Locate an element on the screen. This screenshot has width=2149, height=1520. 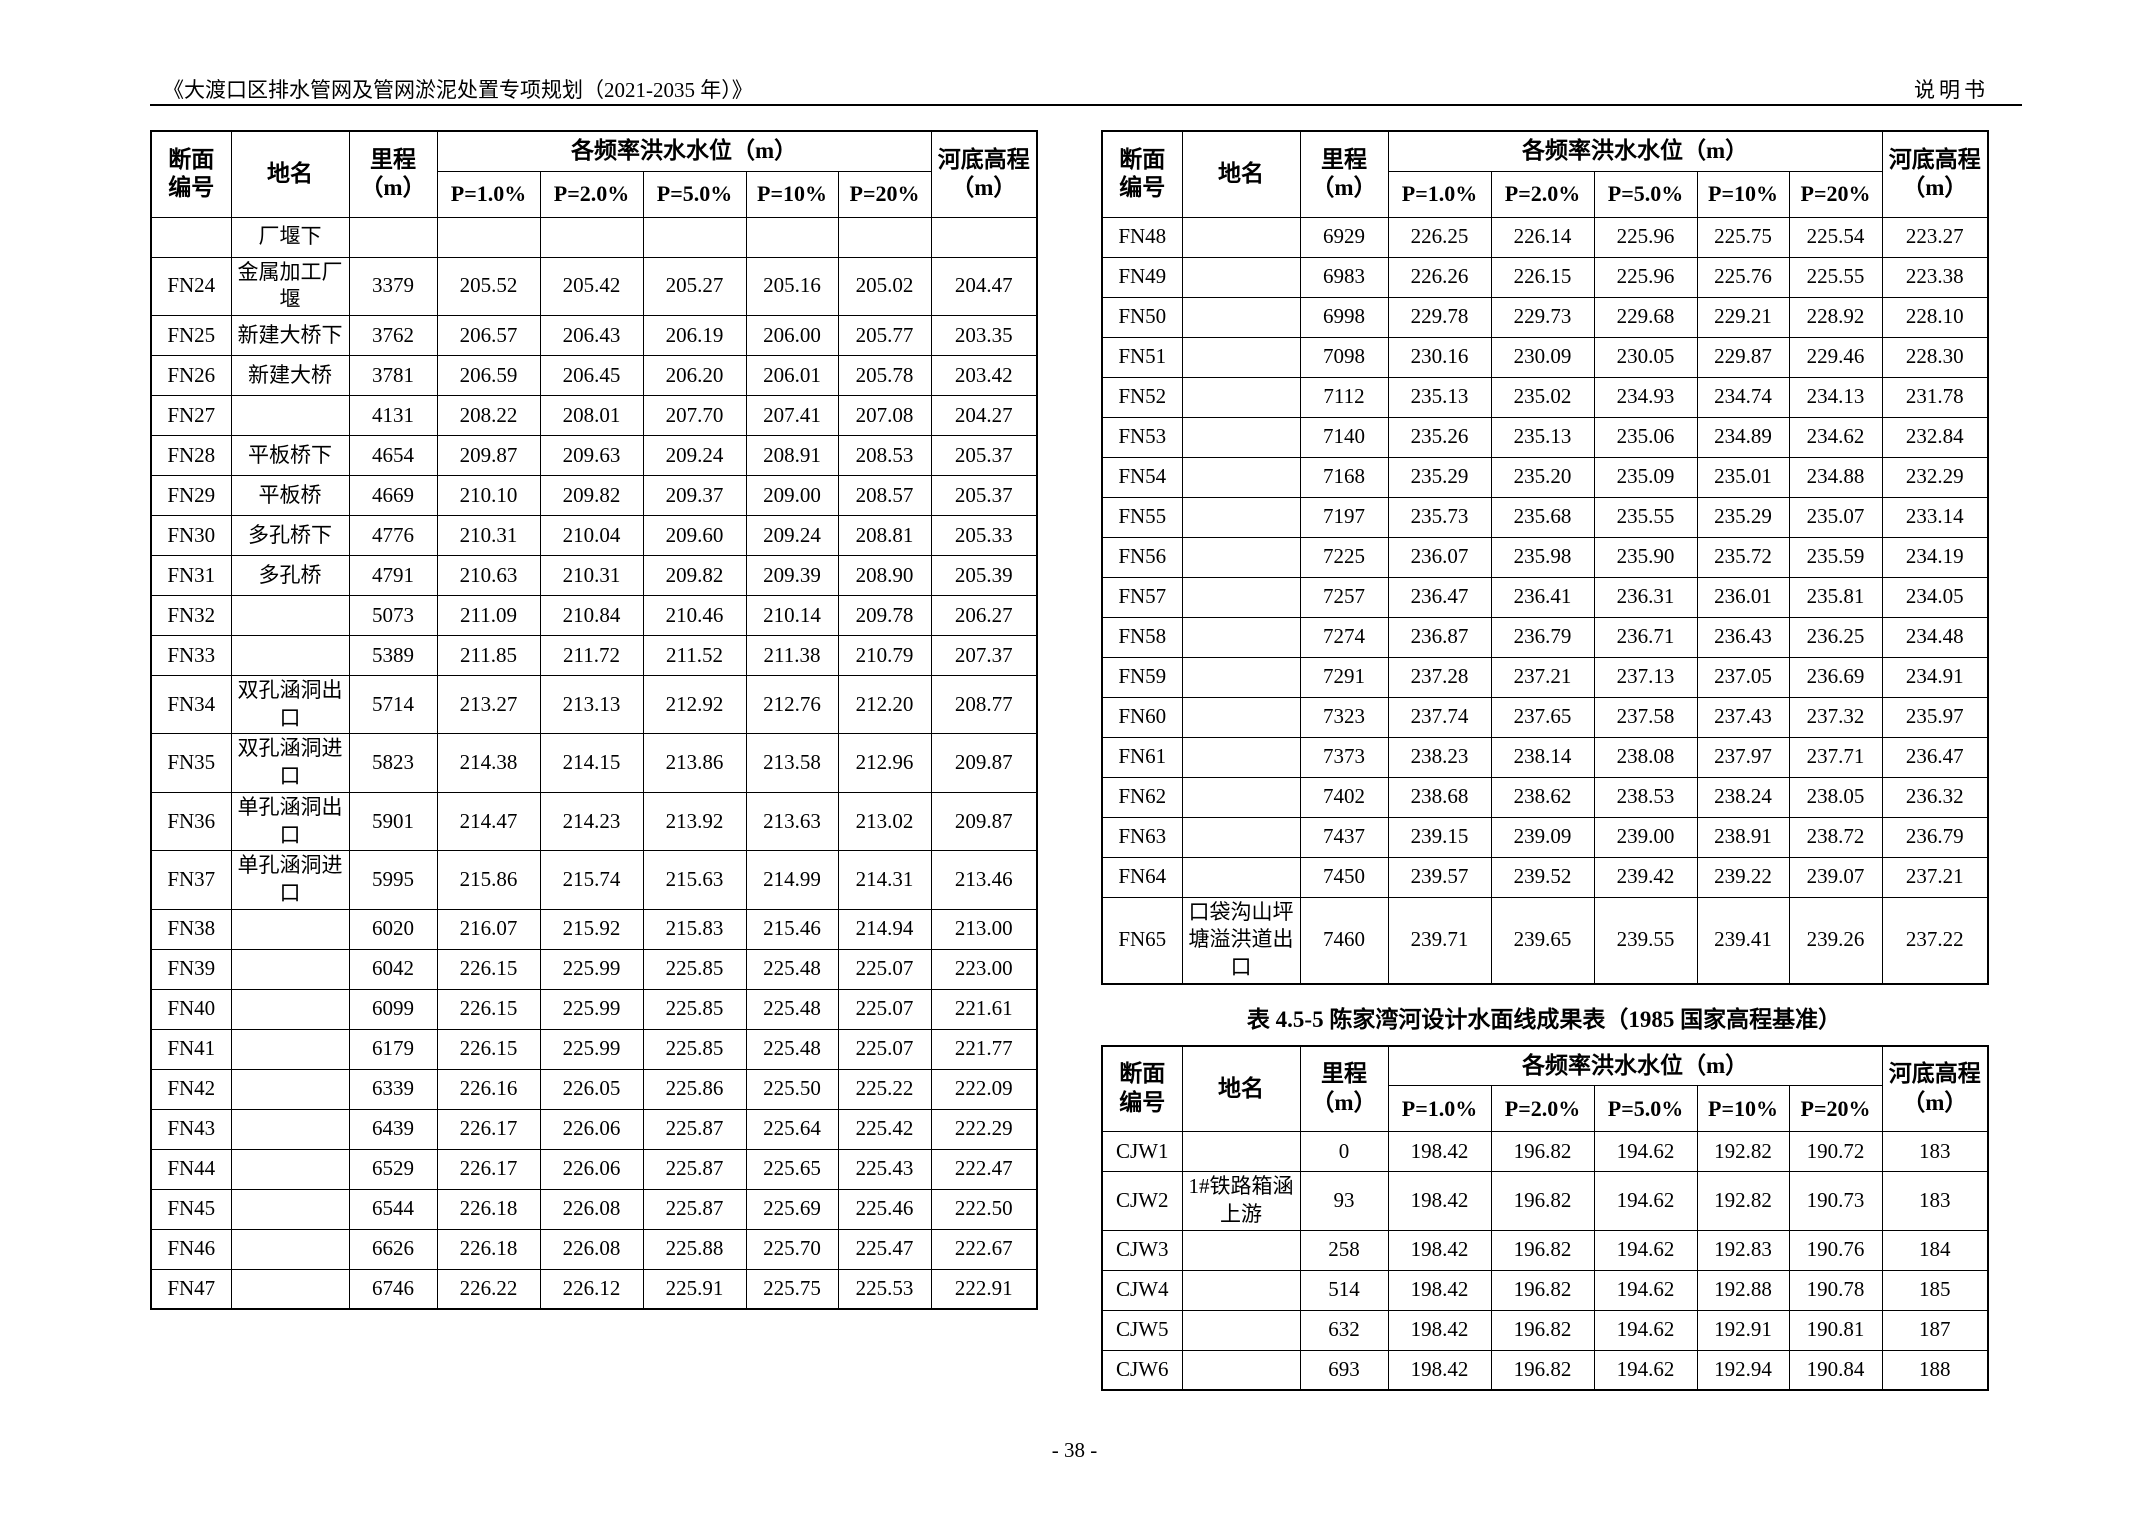
table-cell: 215.83 is located at coordinates (694, 929).